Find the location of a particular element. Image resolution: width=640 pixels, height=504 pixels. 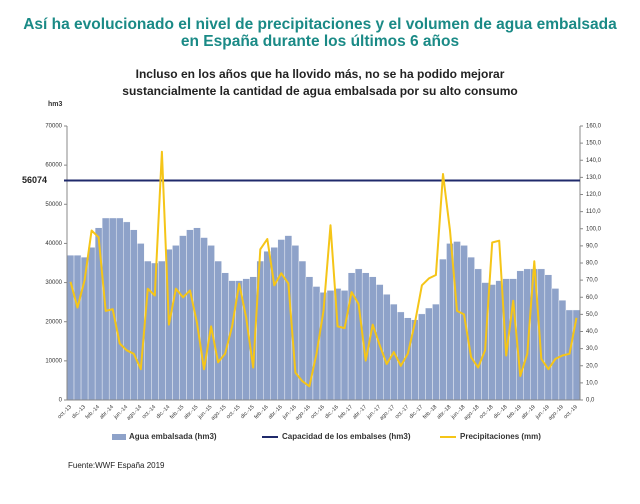

x-tick-label: ago.-16 is located at coordinates (302, 412).